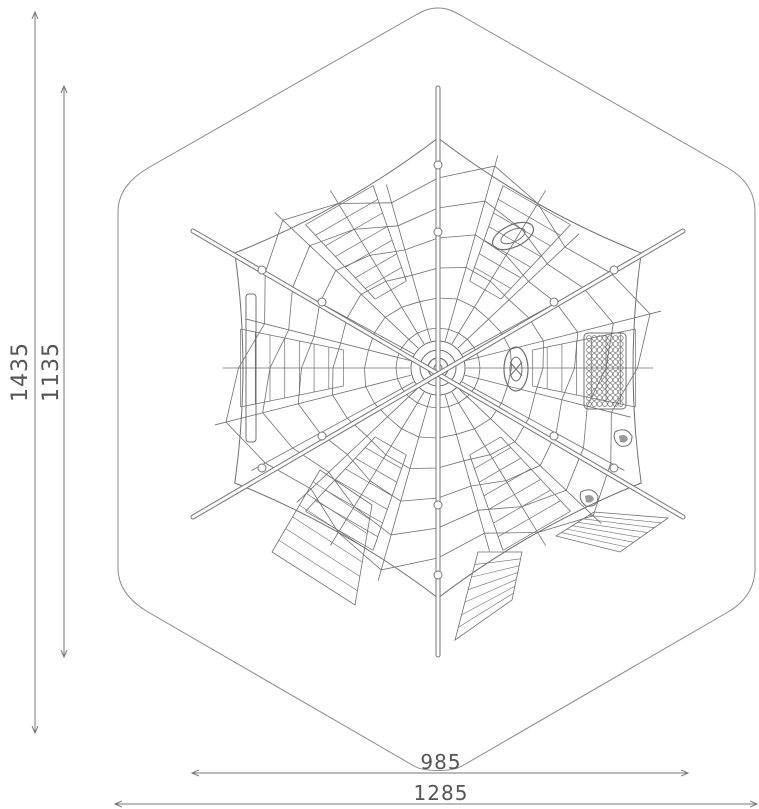 The width and height of the screenshot is (759, 809). Describe the element at coordinates (51, 372) in the screenshot. I see `inner-height-label: 1135` at that location.